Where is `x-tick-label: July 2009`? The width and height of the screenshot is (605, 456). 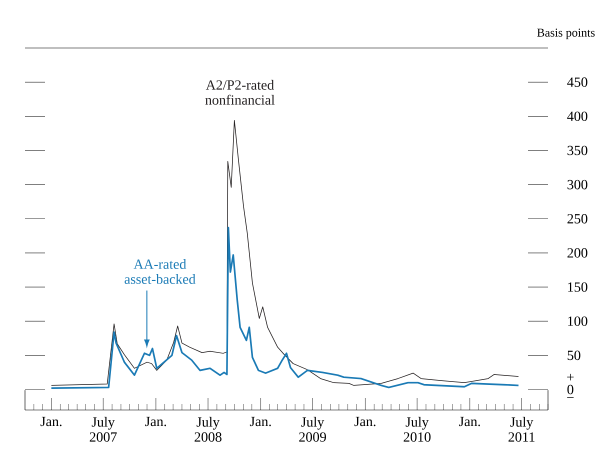 x-tick-label: July 2009 is located at coordinates (312, 429).